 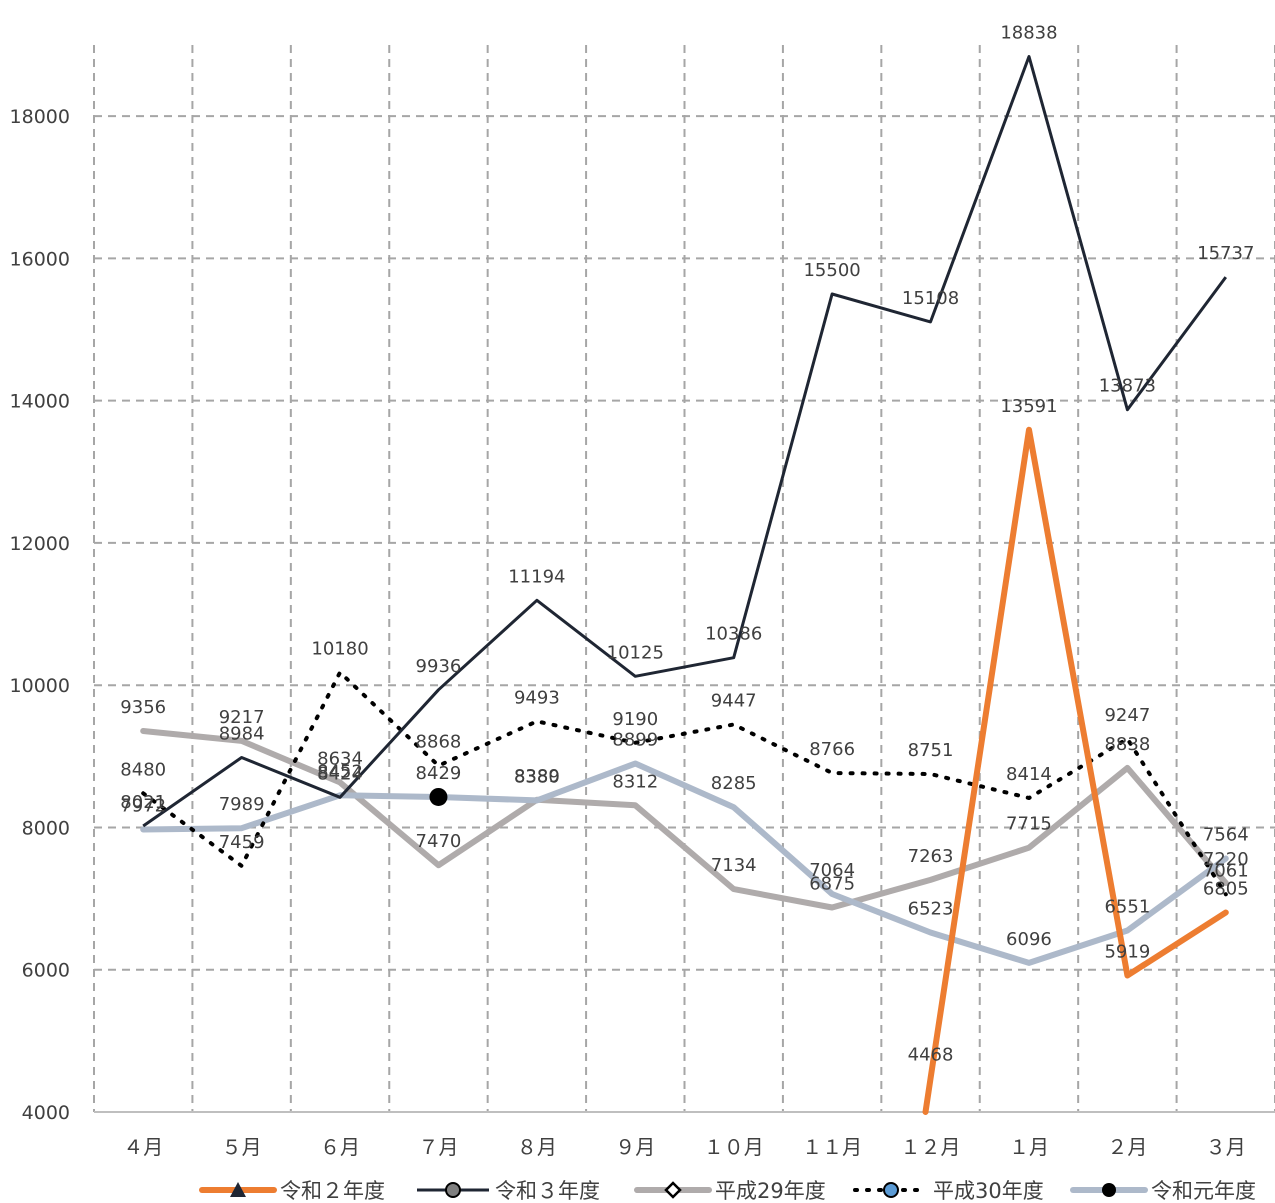 What do you see at coordinates (40, 259) in the screenshot?
I see `y-tick-label: 16000` at bounding box center [40, 259].